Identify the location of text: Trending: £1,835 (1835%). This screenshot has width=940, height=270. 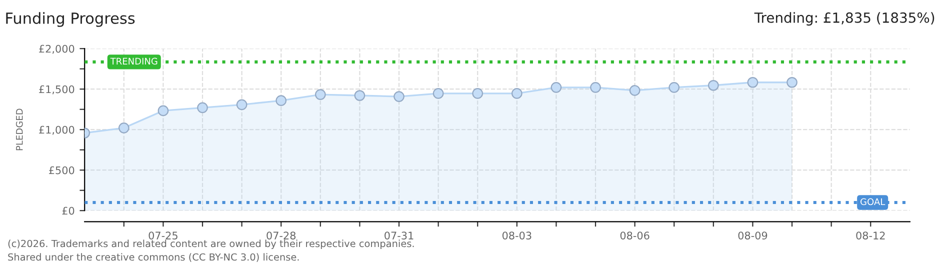
(844, 19).